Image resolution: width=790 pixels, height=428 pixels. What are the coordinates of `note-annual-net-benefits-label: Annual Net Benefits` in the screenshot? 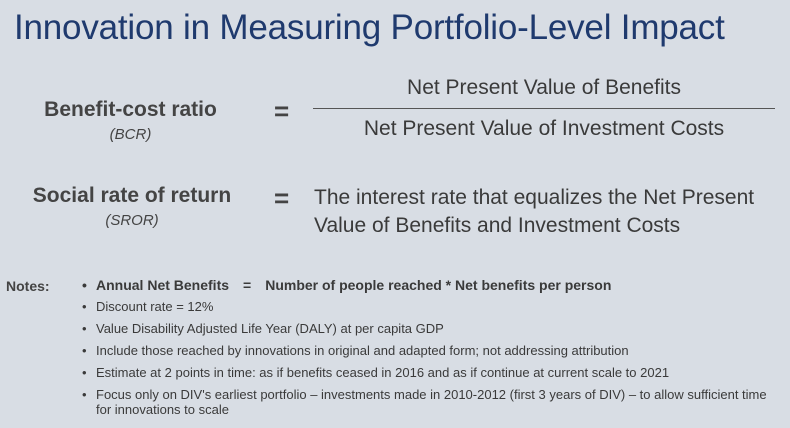 It's located at (163, 285).